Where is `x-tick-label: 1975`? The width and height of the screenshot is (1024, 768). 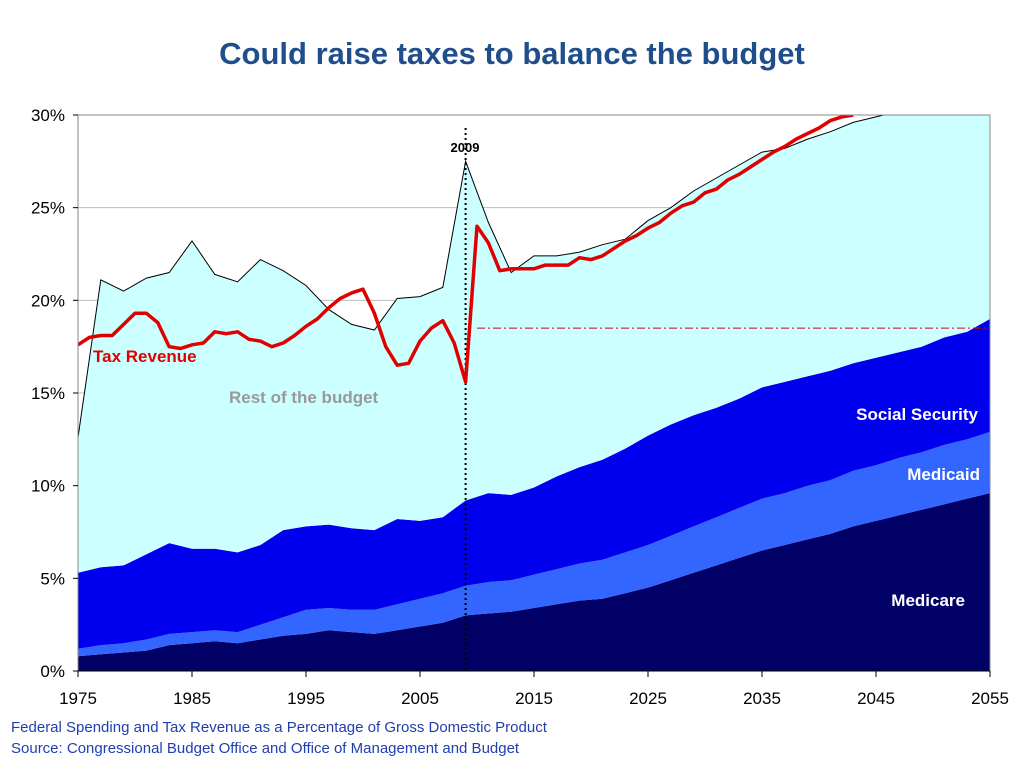
x-tick-label: 1975 is located at coordinates (78, 698).